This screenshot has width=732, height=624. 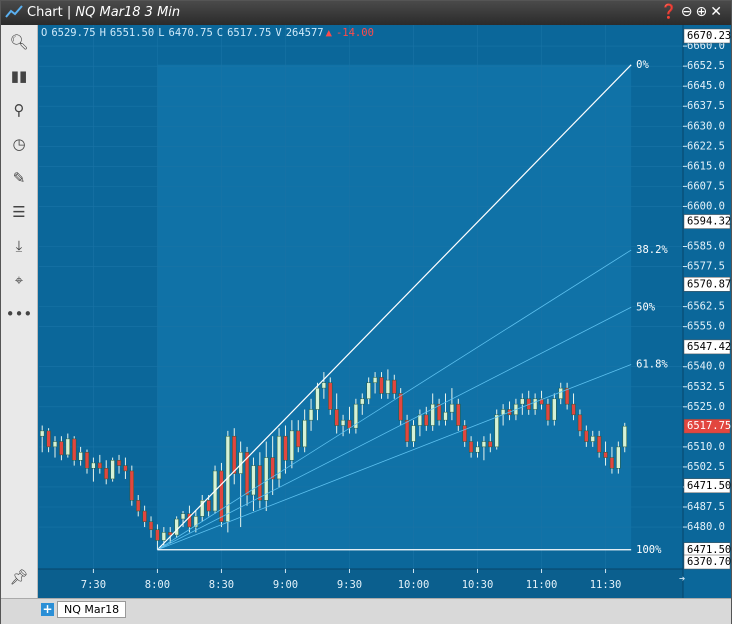 What do you see at coordinates (606, 585) in the screenshot?
I see `x-tick-label: 11:30` at bounding box center [606, 585].